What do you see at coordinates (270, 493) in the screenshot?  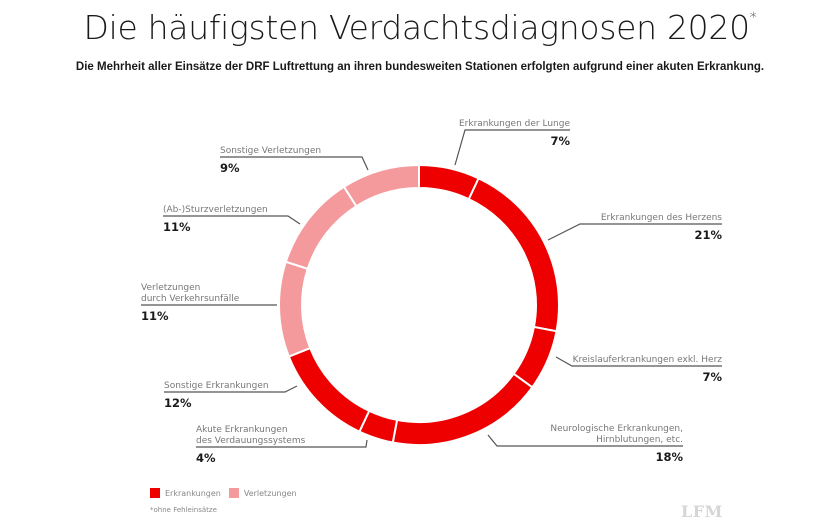 I see `legend-label-verletzungen: Verletzungen` at bounding box center [270, 493].